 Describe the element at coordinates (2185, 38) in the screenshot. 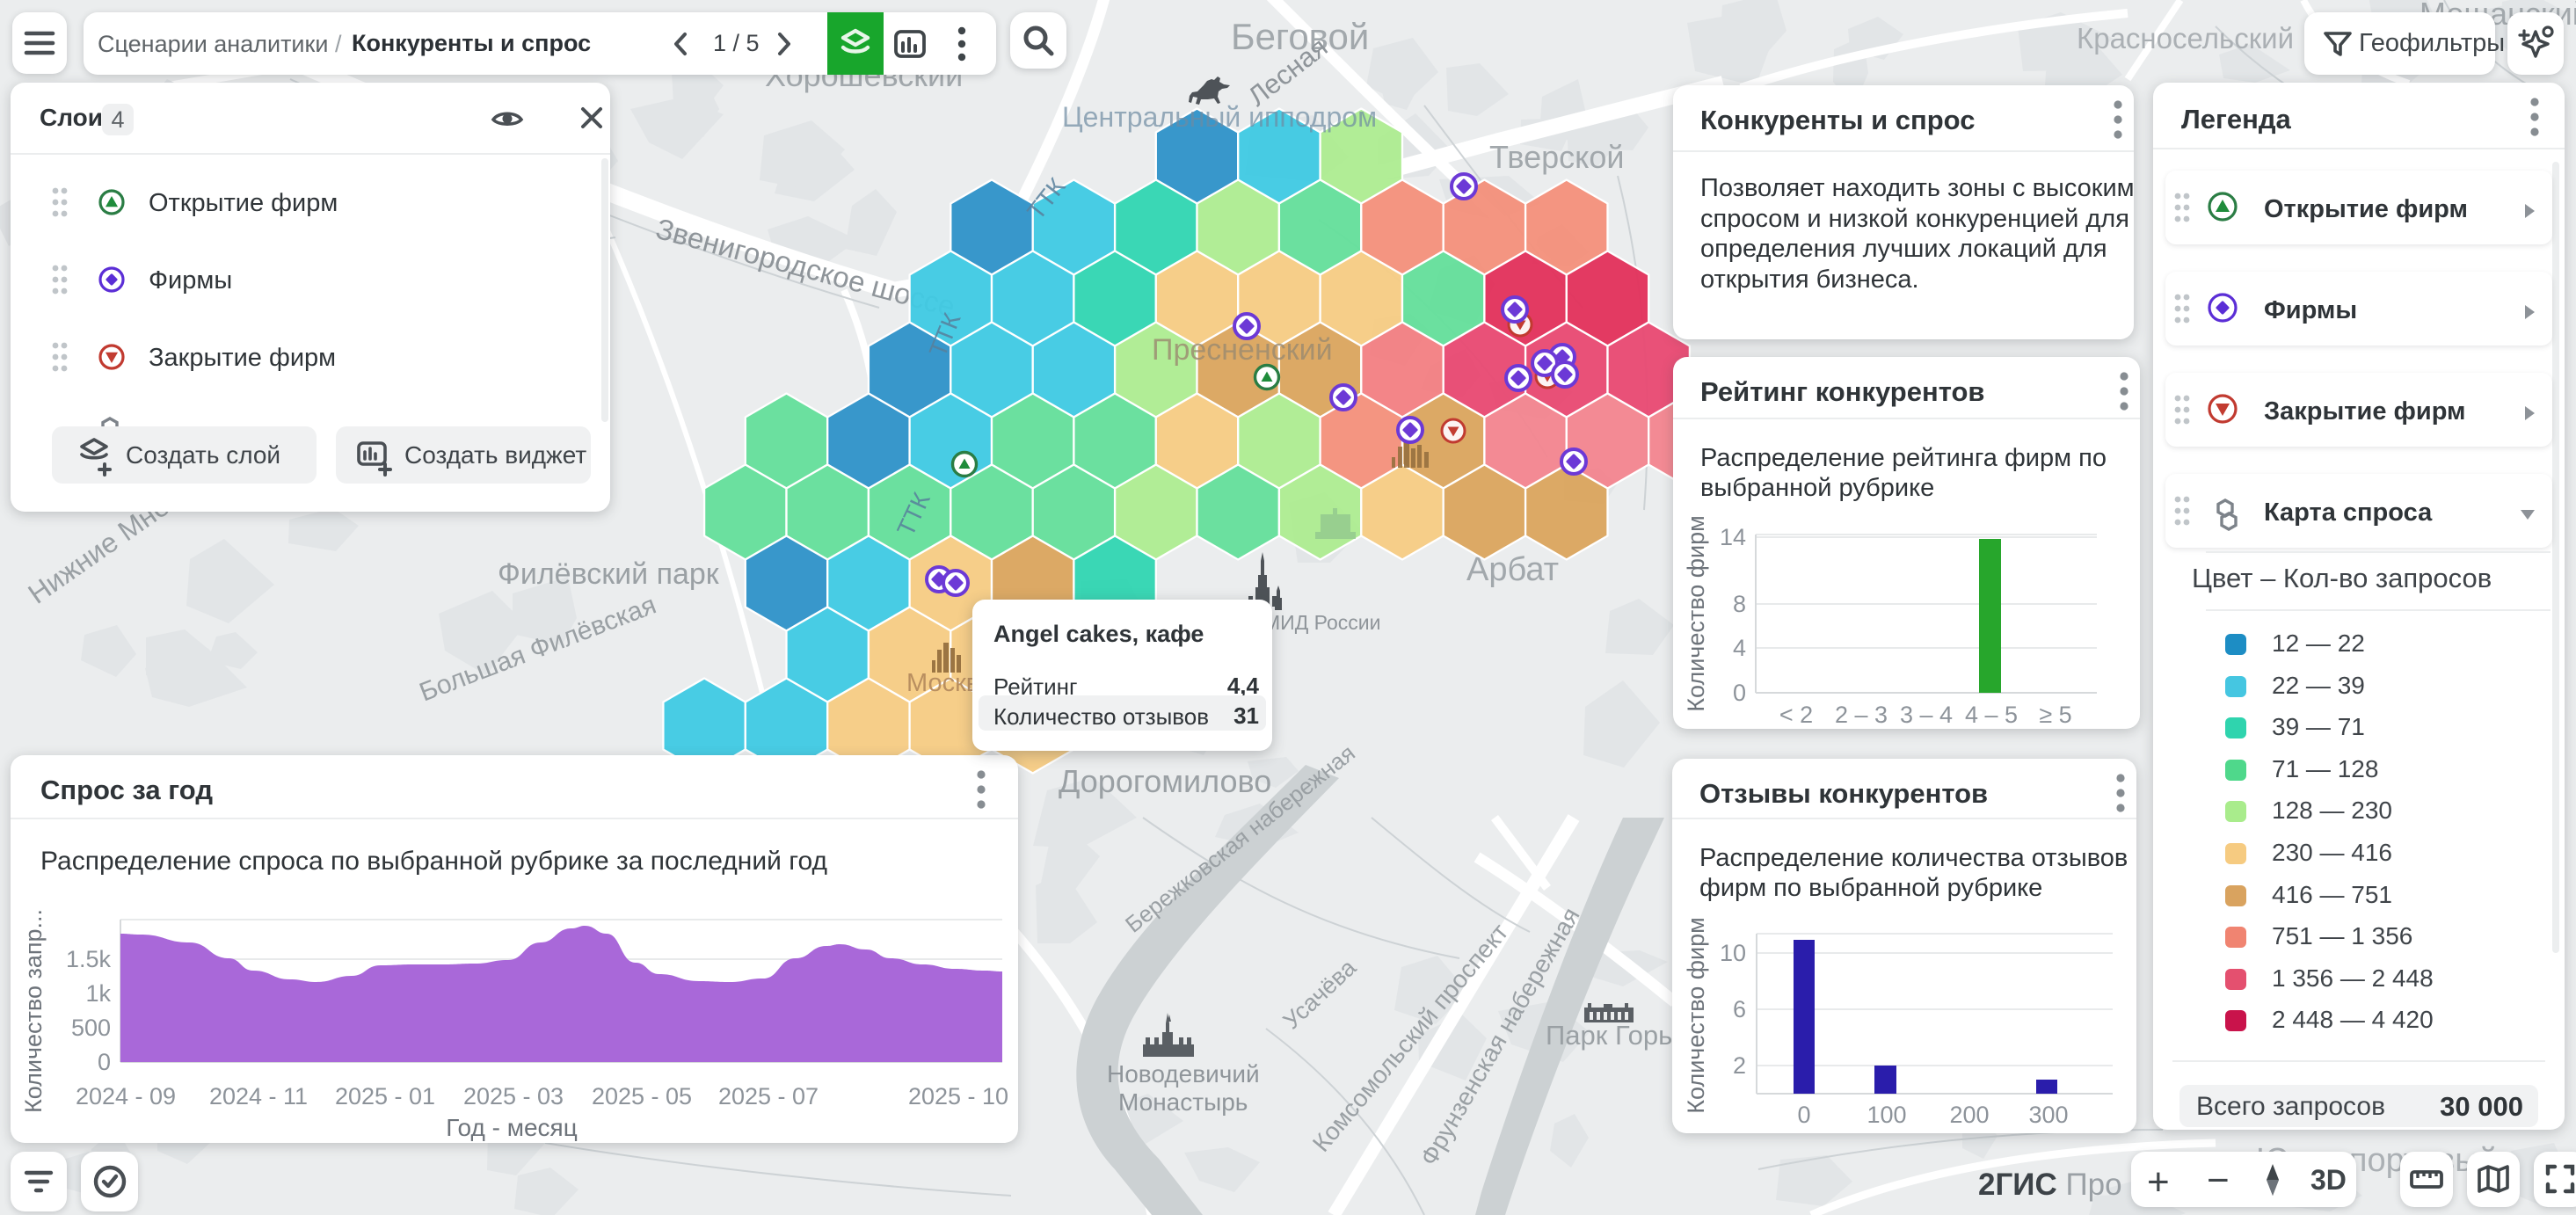

I see `svg-text: Красносельский` at that location.